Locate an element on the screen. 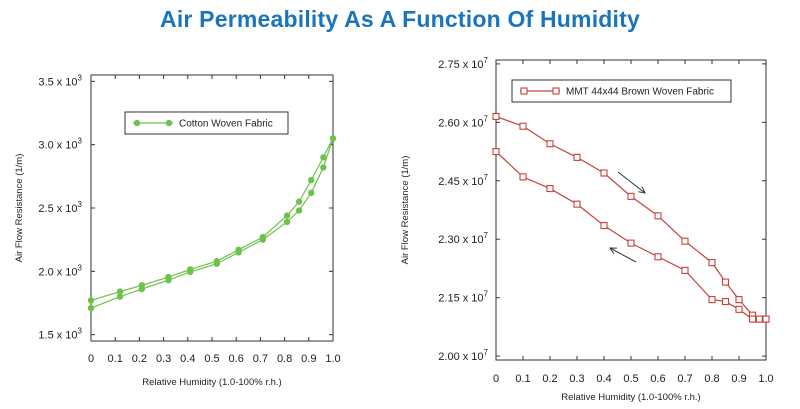 The height and width of the screenshot is (409, 800). y-tick-label: 2.60 x 10⁷ is located at coordinates (463, 121).